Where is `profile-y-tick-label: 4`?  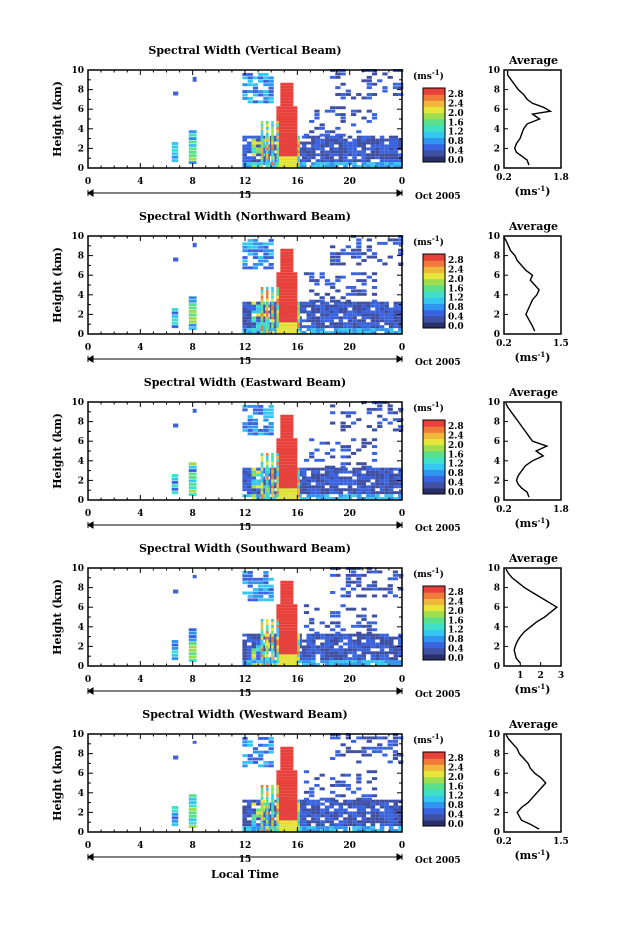
profile-y-tick-label: 4 is located at coordinates (497, 628).